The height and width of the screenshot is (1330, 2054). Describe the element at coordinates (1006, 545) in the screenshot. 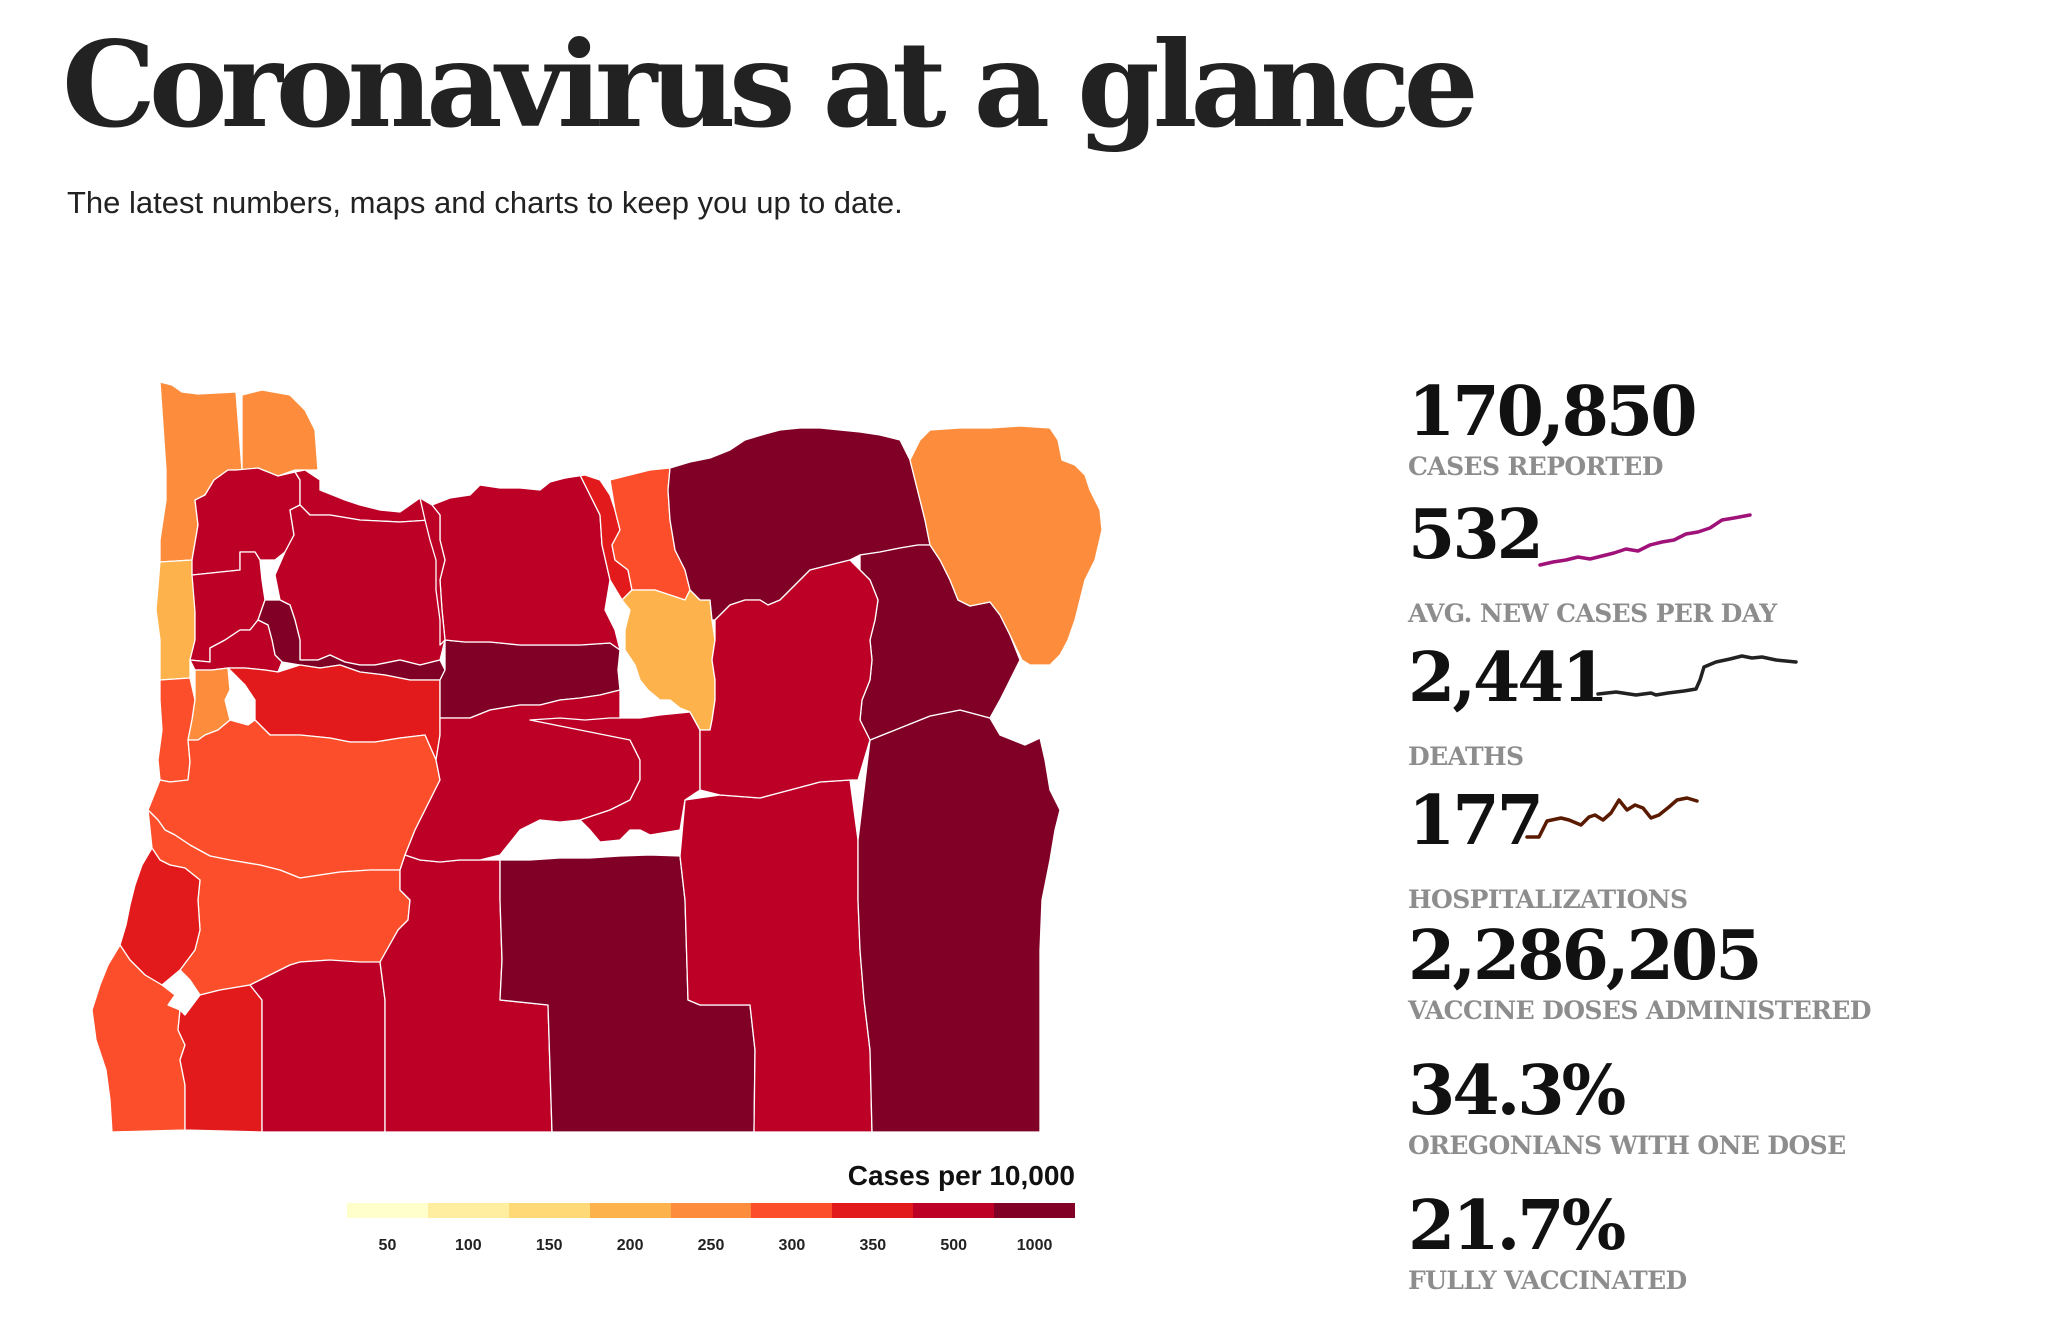

I see `county-wallowa` at that location.